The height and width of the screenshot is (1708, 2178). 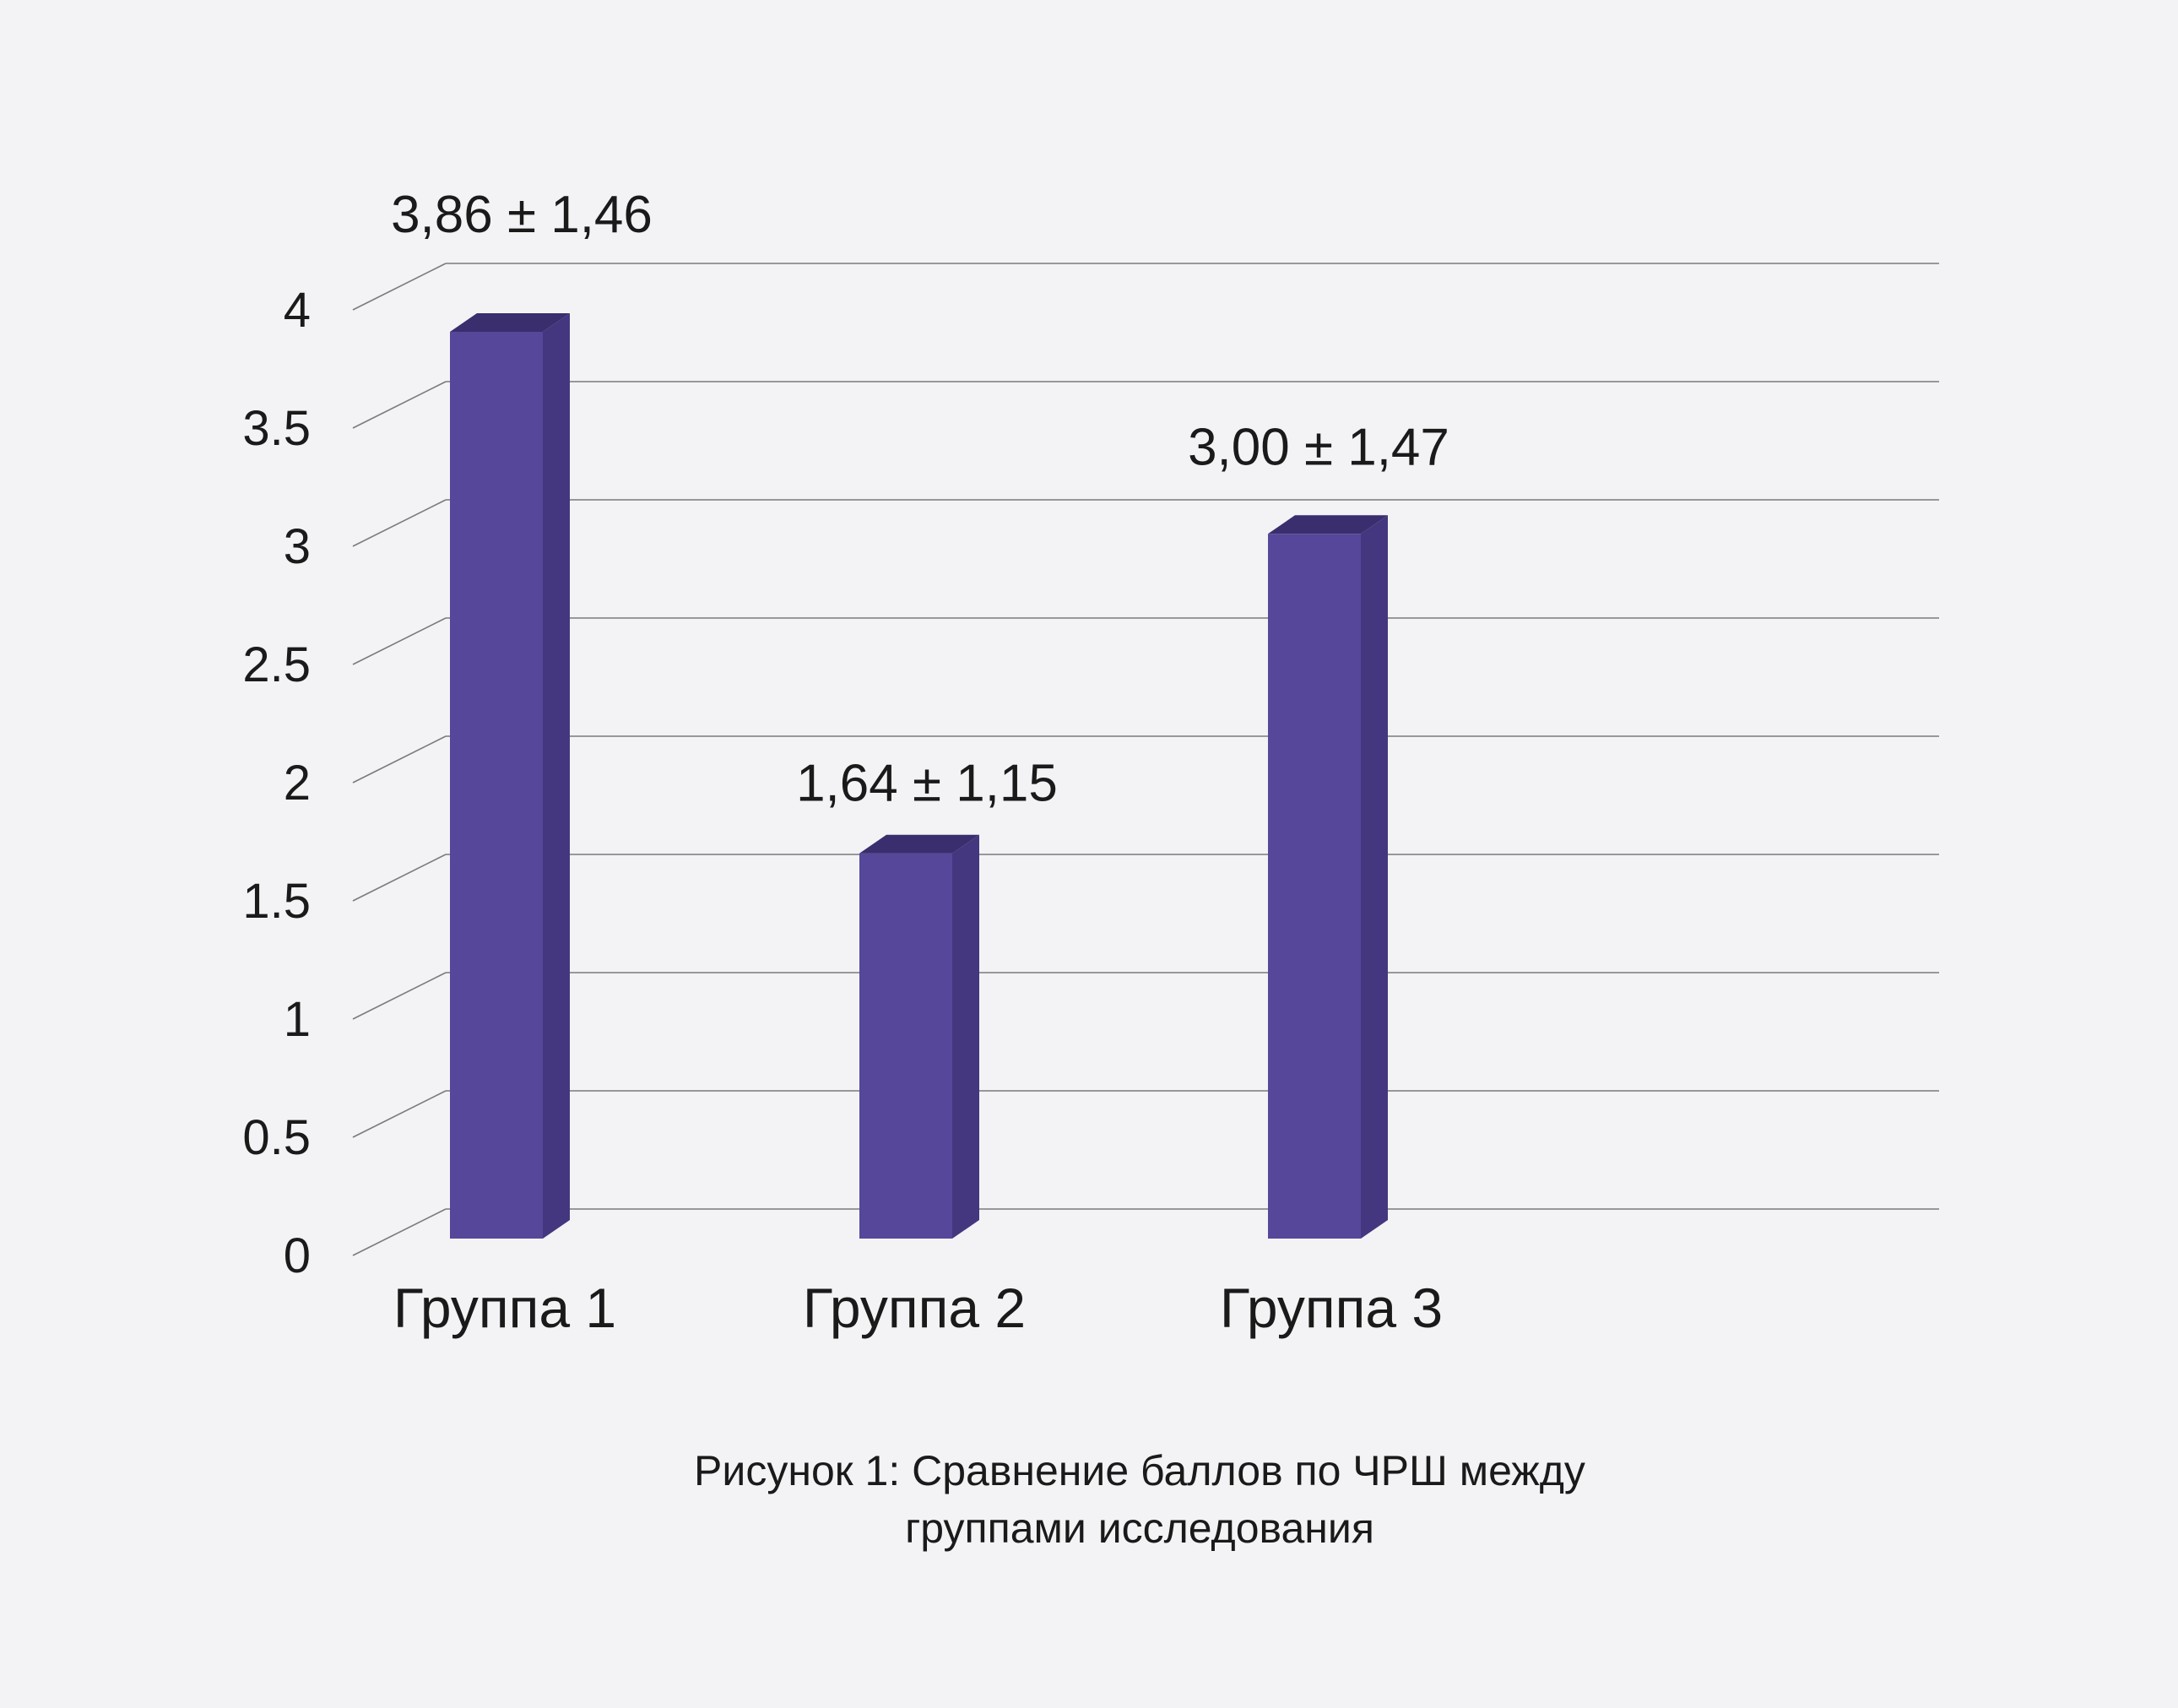 I want to click on category-label: Группа 1, so click(x=504, y=1308).